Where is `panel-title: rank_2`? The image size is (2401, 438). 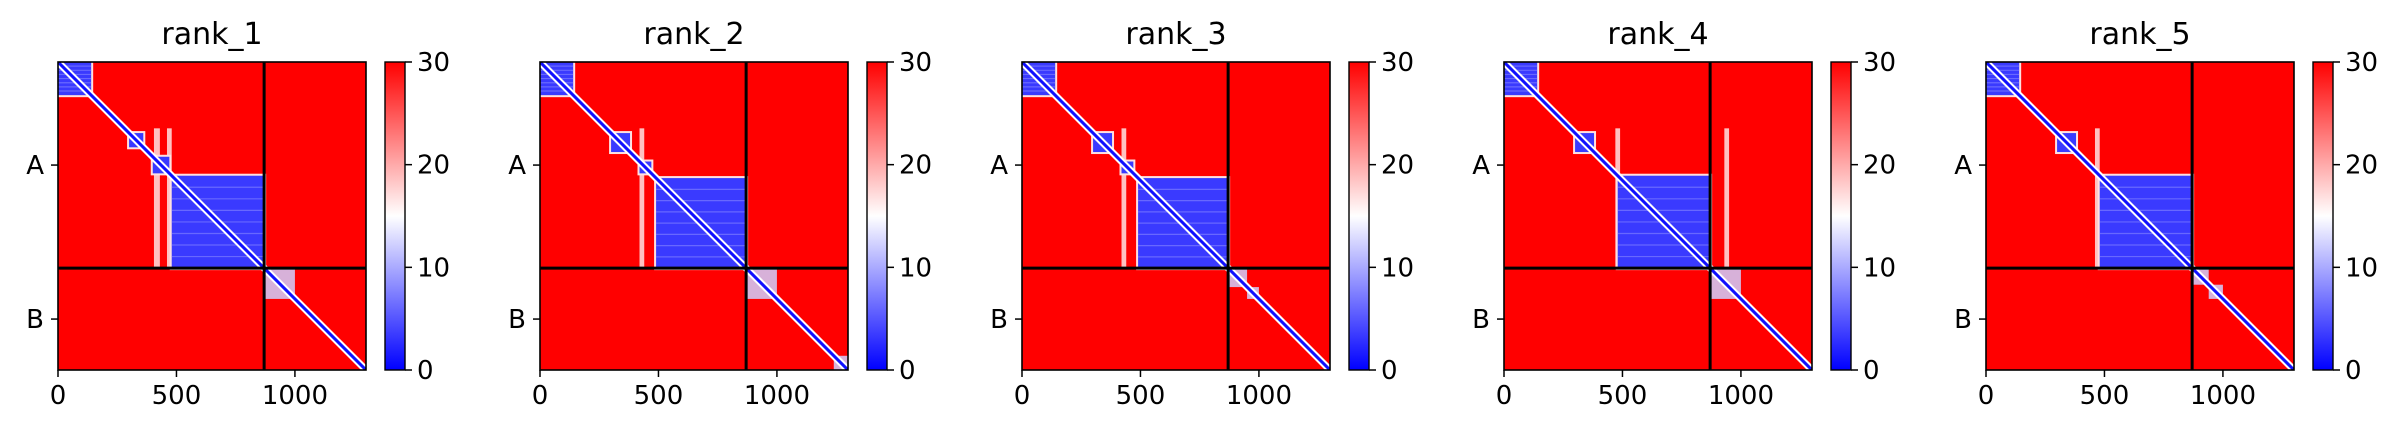 panel-title: rank_2 is located at coordinates (693, 34).